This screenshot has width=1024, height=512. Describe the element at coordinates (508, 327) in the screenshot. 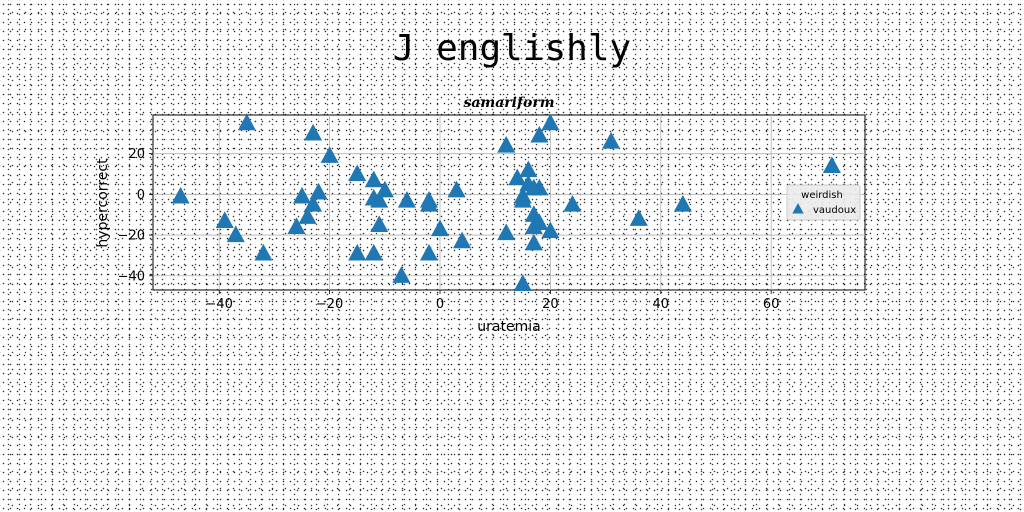

I see `x-axis-label: uratemia` at that location.